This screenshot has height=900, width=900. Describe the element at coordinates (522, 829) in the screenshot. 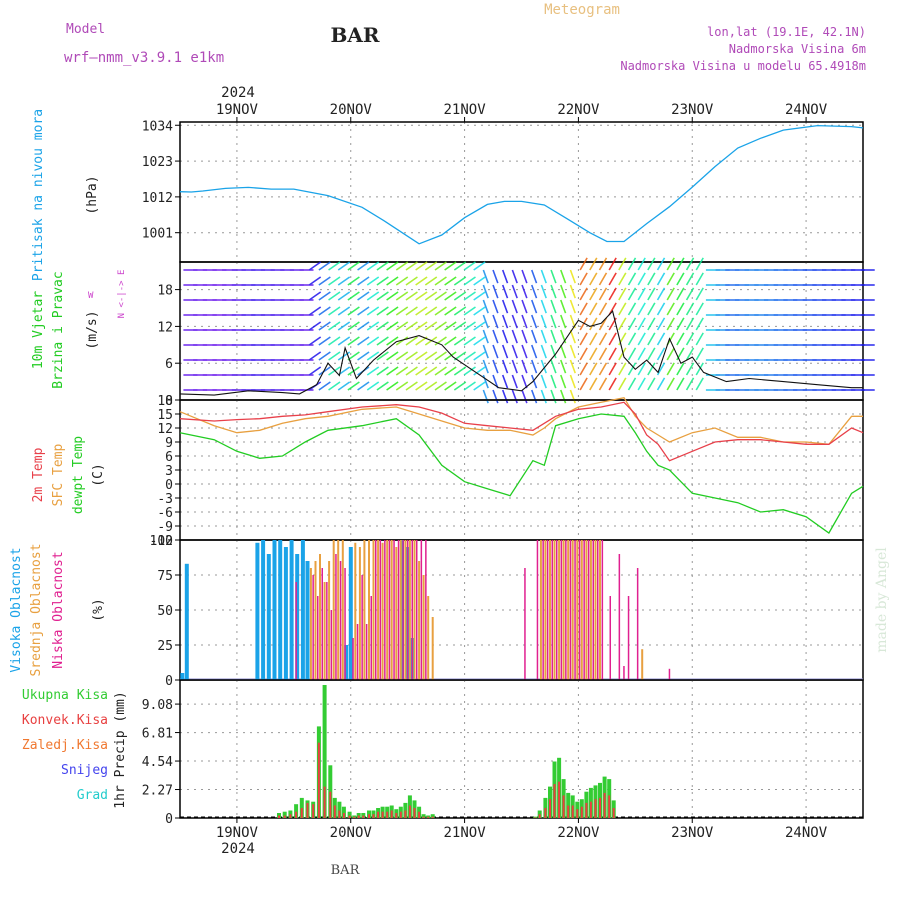

I see `bottom-day-labels: 19NOV 20NOV 21NOV 22NOV 23NOV 24NOV` at that location.